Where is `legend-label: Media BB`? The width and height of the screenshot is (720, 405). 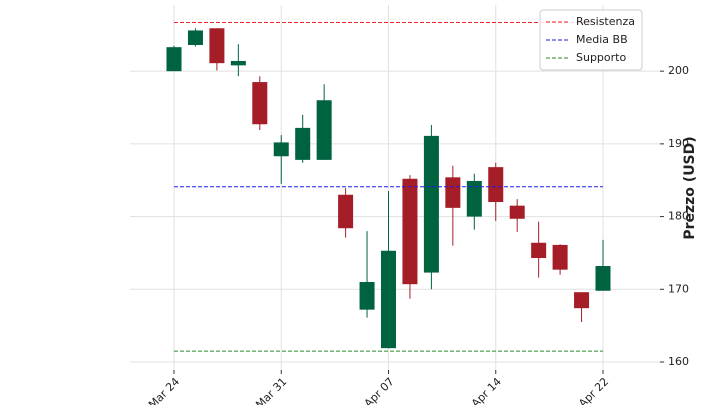 legend-label: Media BB is located at coordinates (602, 39).